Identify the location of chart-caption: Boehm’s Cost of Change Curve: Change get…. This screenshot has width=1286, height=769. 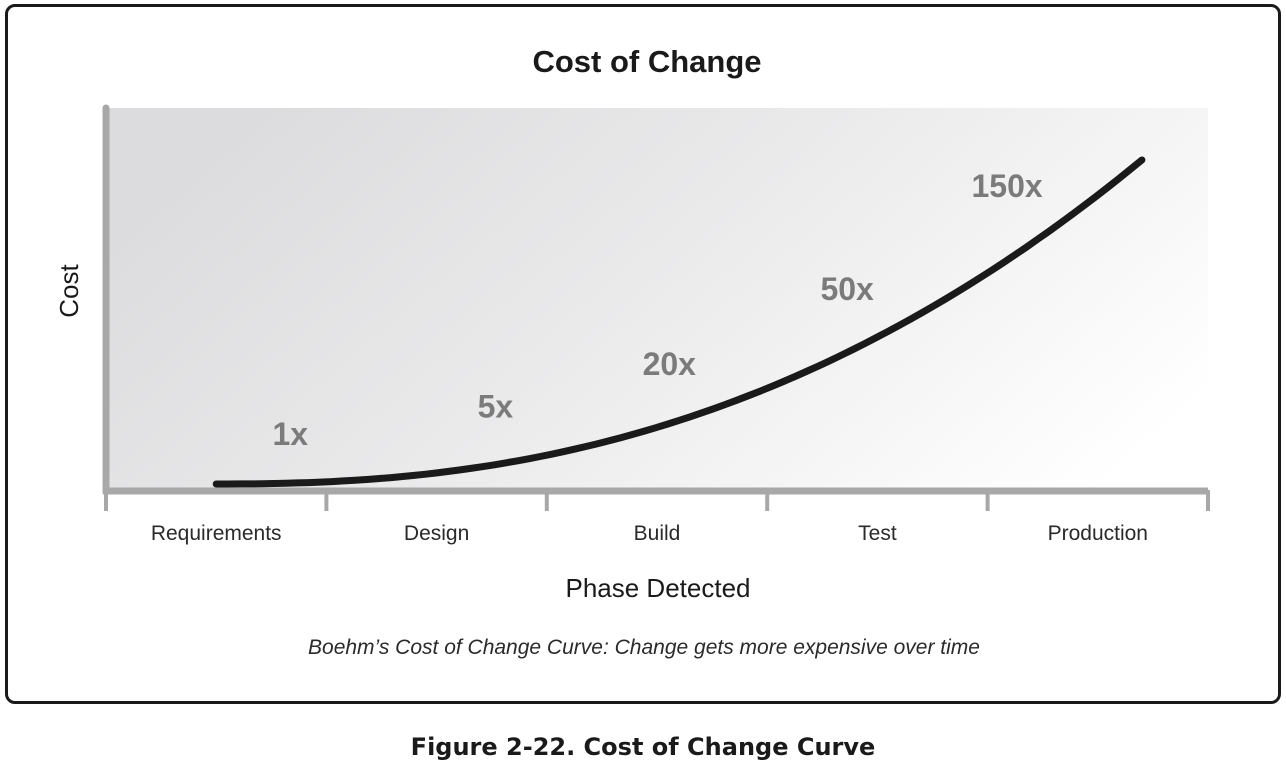
(644, 647).